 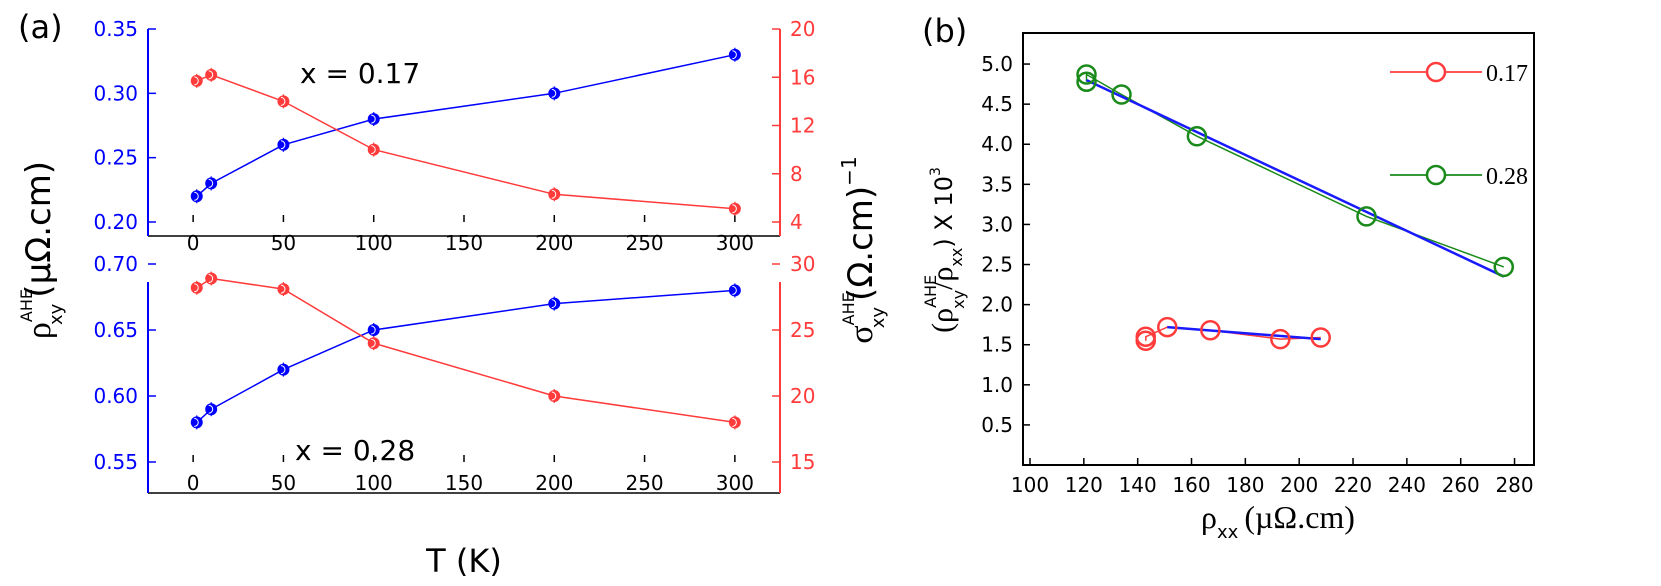 I want to click on top-x-tick-label: 300, so click(x=735, y=243).